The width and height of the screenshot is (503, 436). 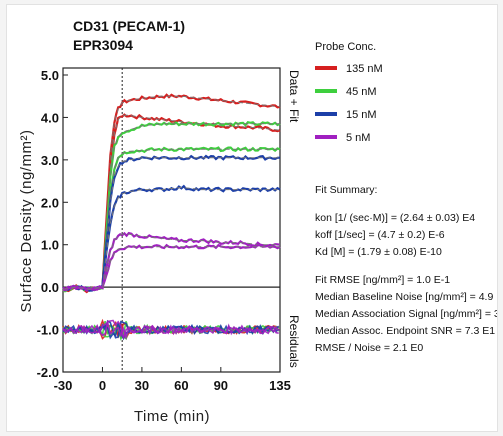 I want to click on residual-traces, so click(x=171, y=329).